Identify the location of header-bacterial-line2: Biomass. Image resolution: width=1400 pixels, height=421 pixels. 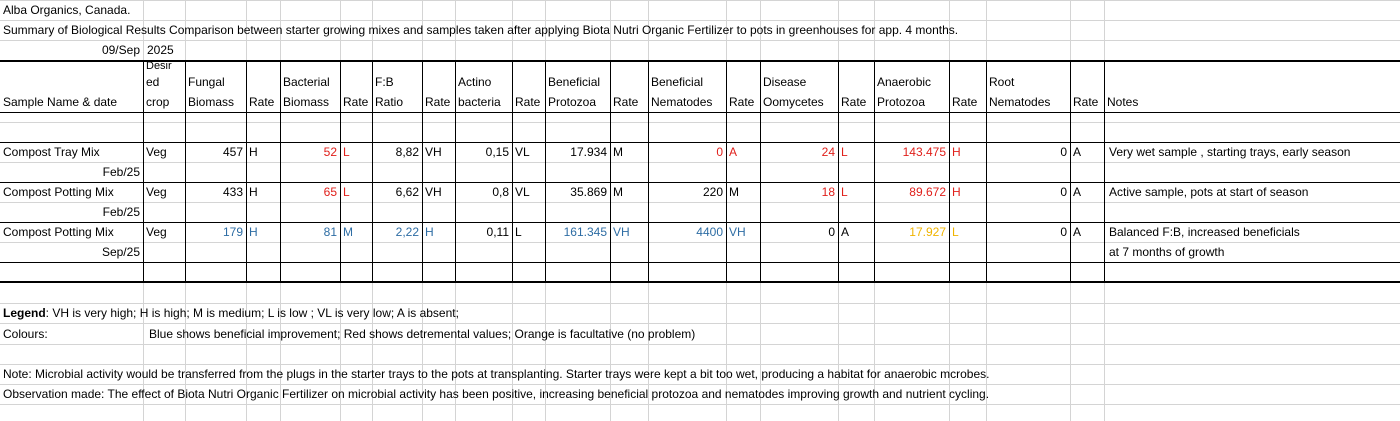
(306, 102).